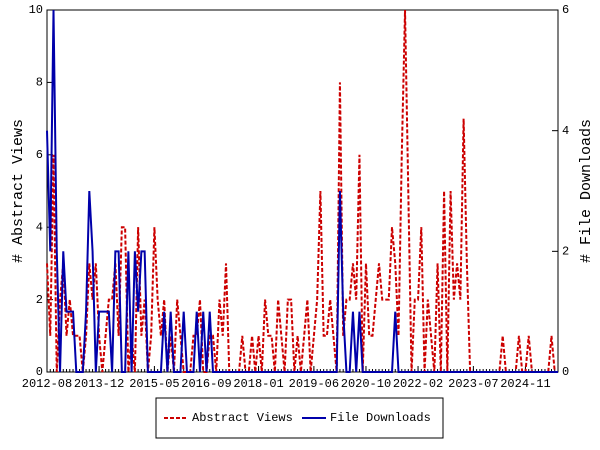  I want to click on y-tick-label: 10, so click(36, 10).